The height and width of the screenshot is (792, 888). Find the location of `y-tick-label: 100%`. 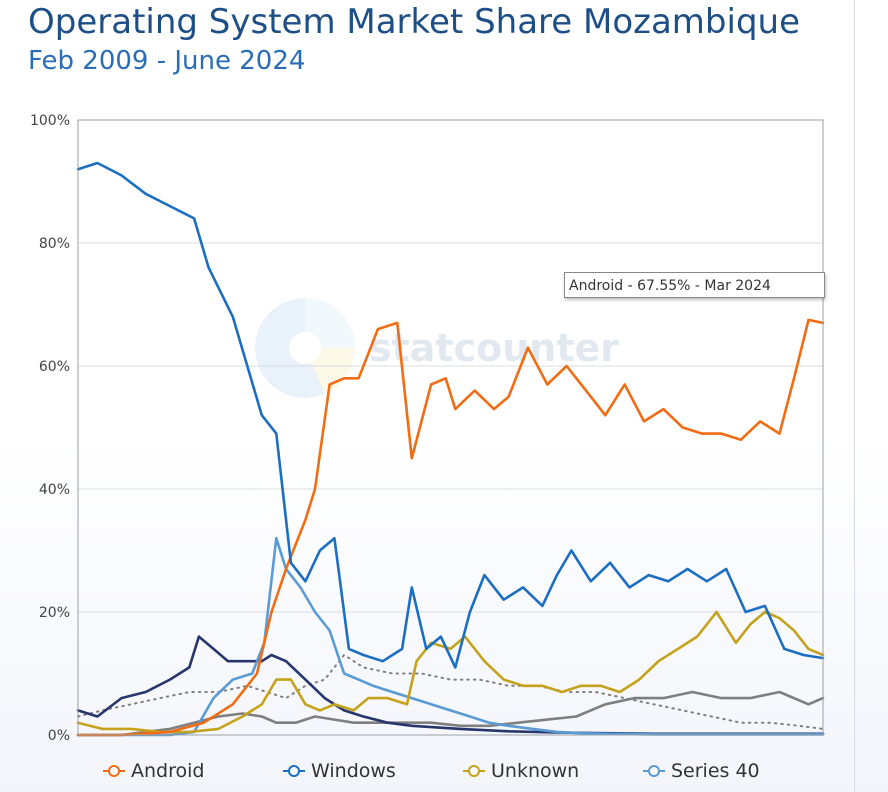

y-tick-label: 100% is located at coordinates (50, 121).